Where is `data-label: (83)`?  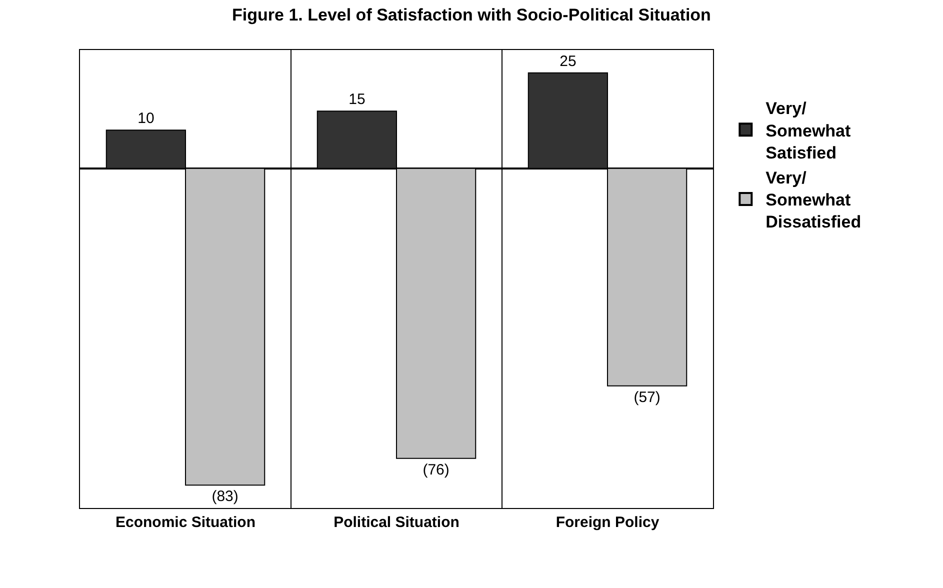 data-label: (83) is located at coordinates (225, 497).